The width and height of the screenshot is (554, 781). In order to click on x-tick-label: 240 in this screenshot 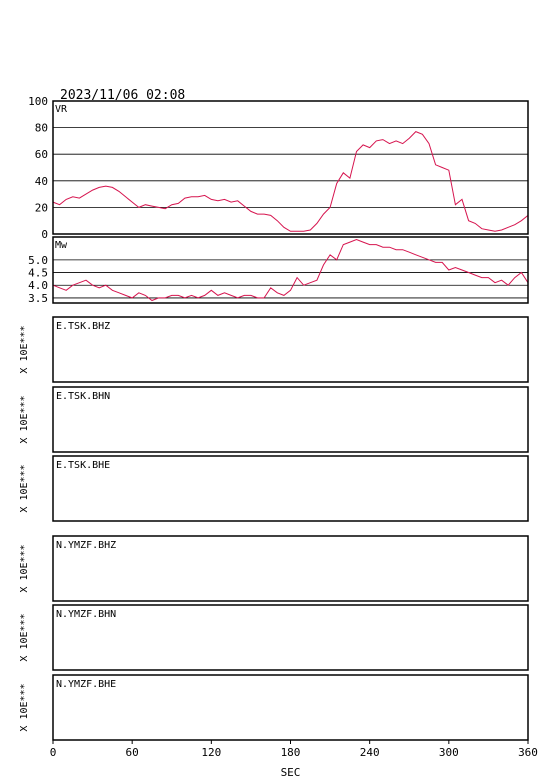, I will do `click(370, 752)`.